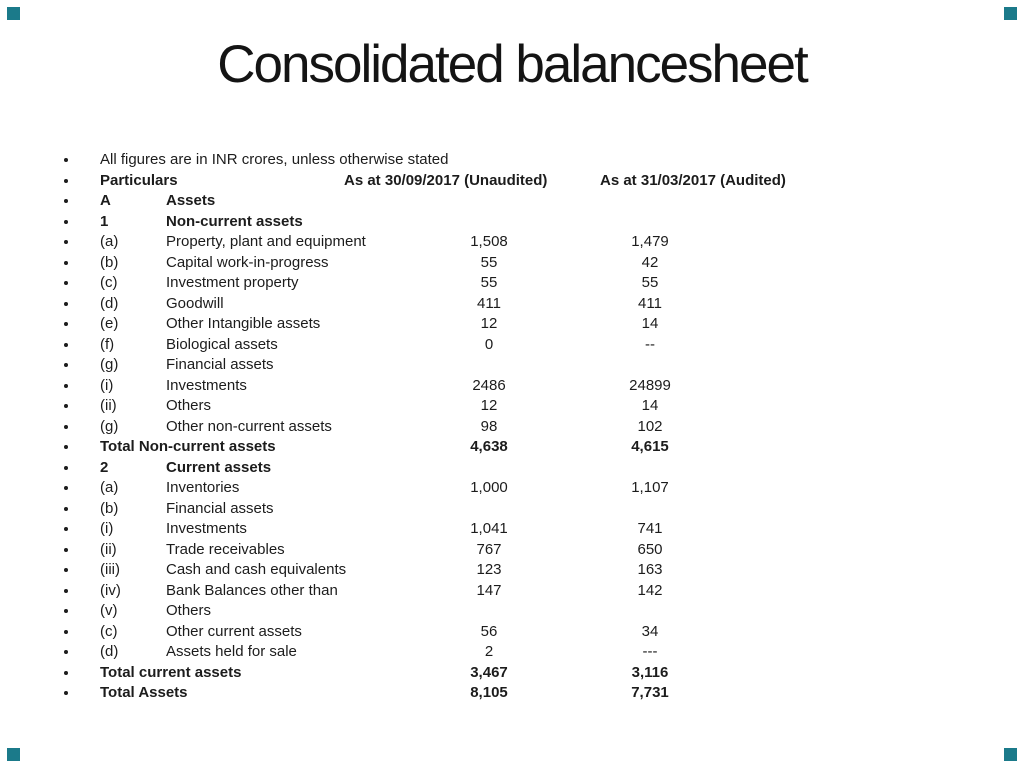 Image resolution: width=1024 pixels, height=768 pixels. What do you see at coordinates (195, 303) in the screenshot?
I see `row-item-label: Goodwill` at bounding box center [195, 303].